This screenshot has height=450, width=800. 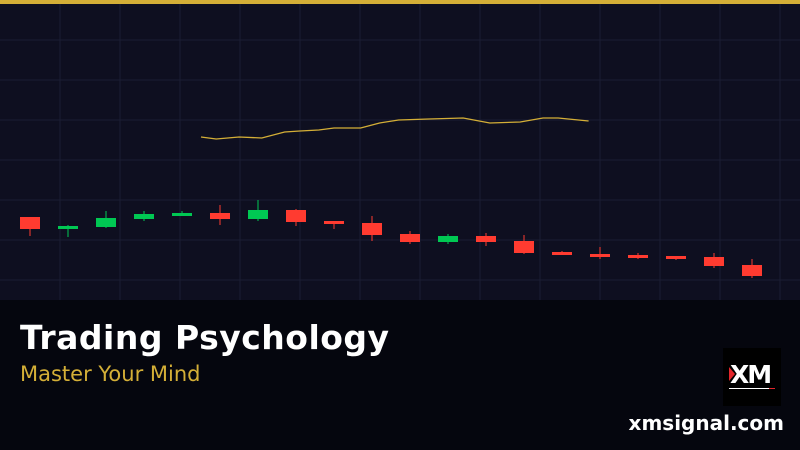 What do you see at coordinates (706, 423) in the screenshot?
I see `website-url: xmsignal.com` at bounding box center [706, 423].